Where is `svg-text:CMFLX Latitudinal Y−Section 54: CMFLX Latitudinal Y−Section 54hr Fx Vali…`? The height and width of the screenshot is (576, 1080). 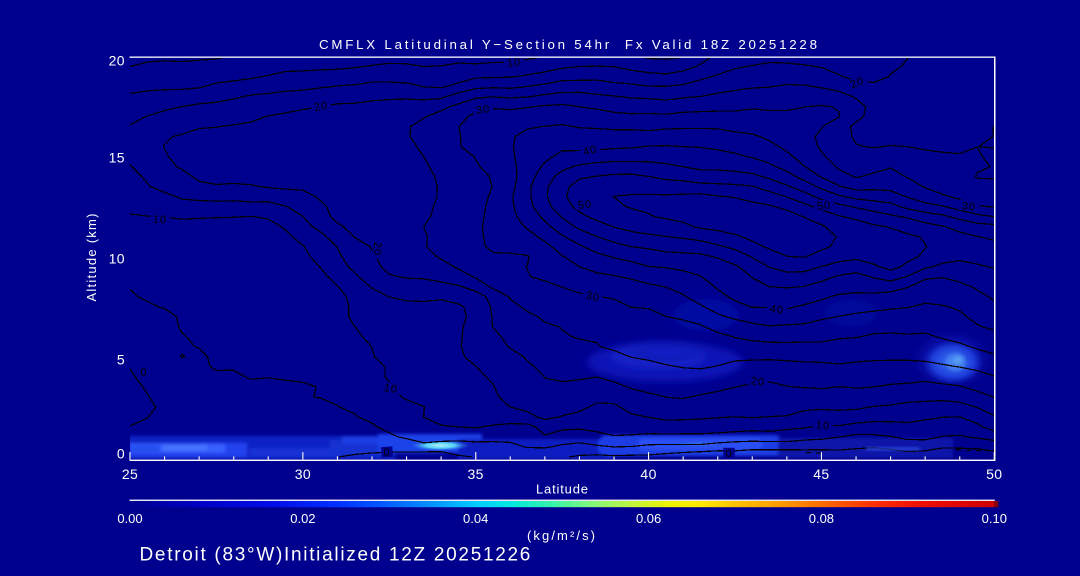 svg-text:CMFLX Latitudinal Y−Section 54: CMFLX Latitudinal Y−Section 54hr Fx Vali… is located at coordinates (568, 44).